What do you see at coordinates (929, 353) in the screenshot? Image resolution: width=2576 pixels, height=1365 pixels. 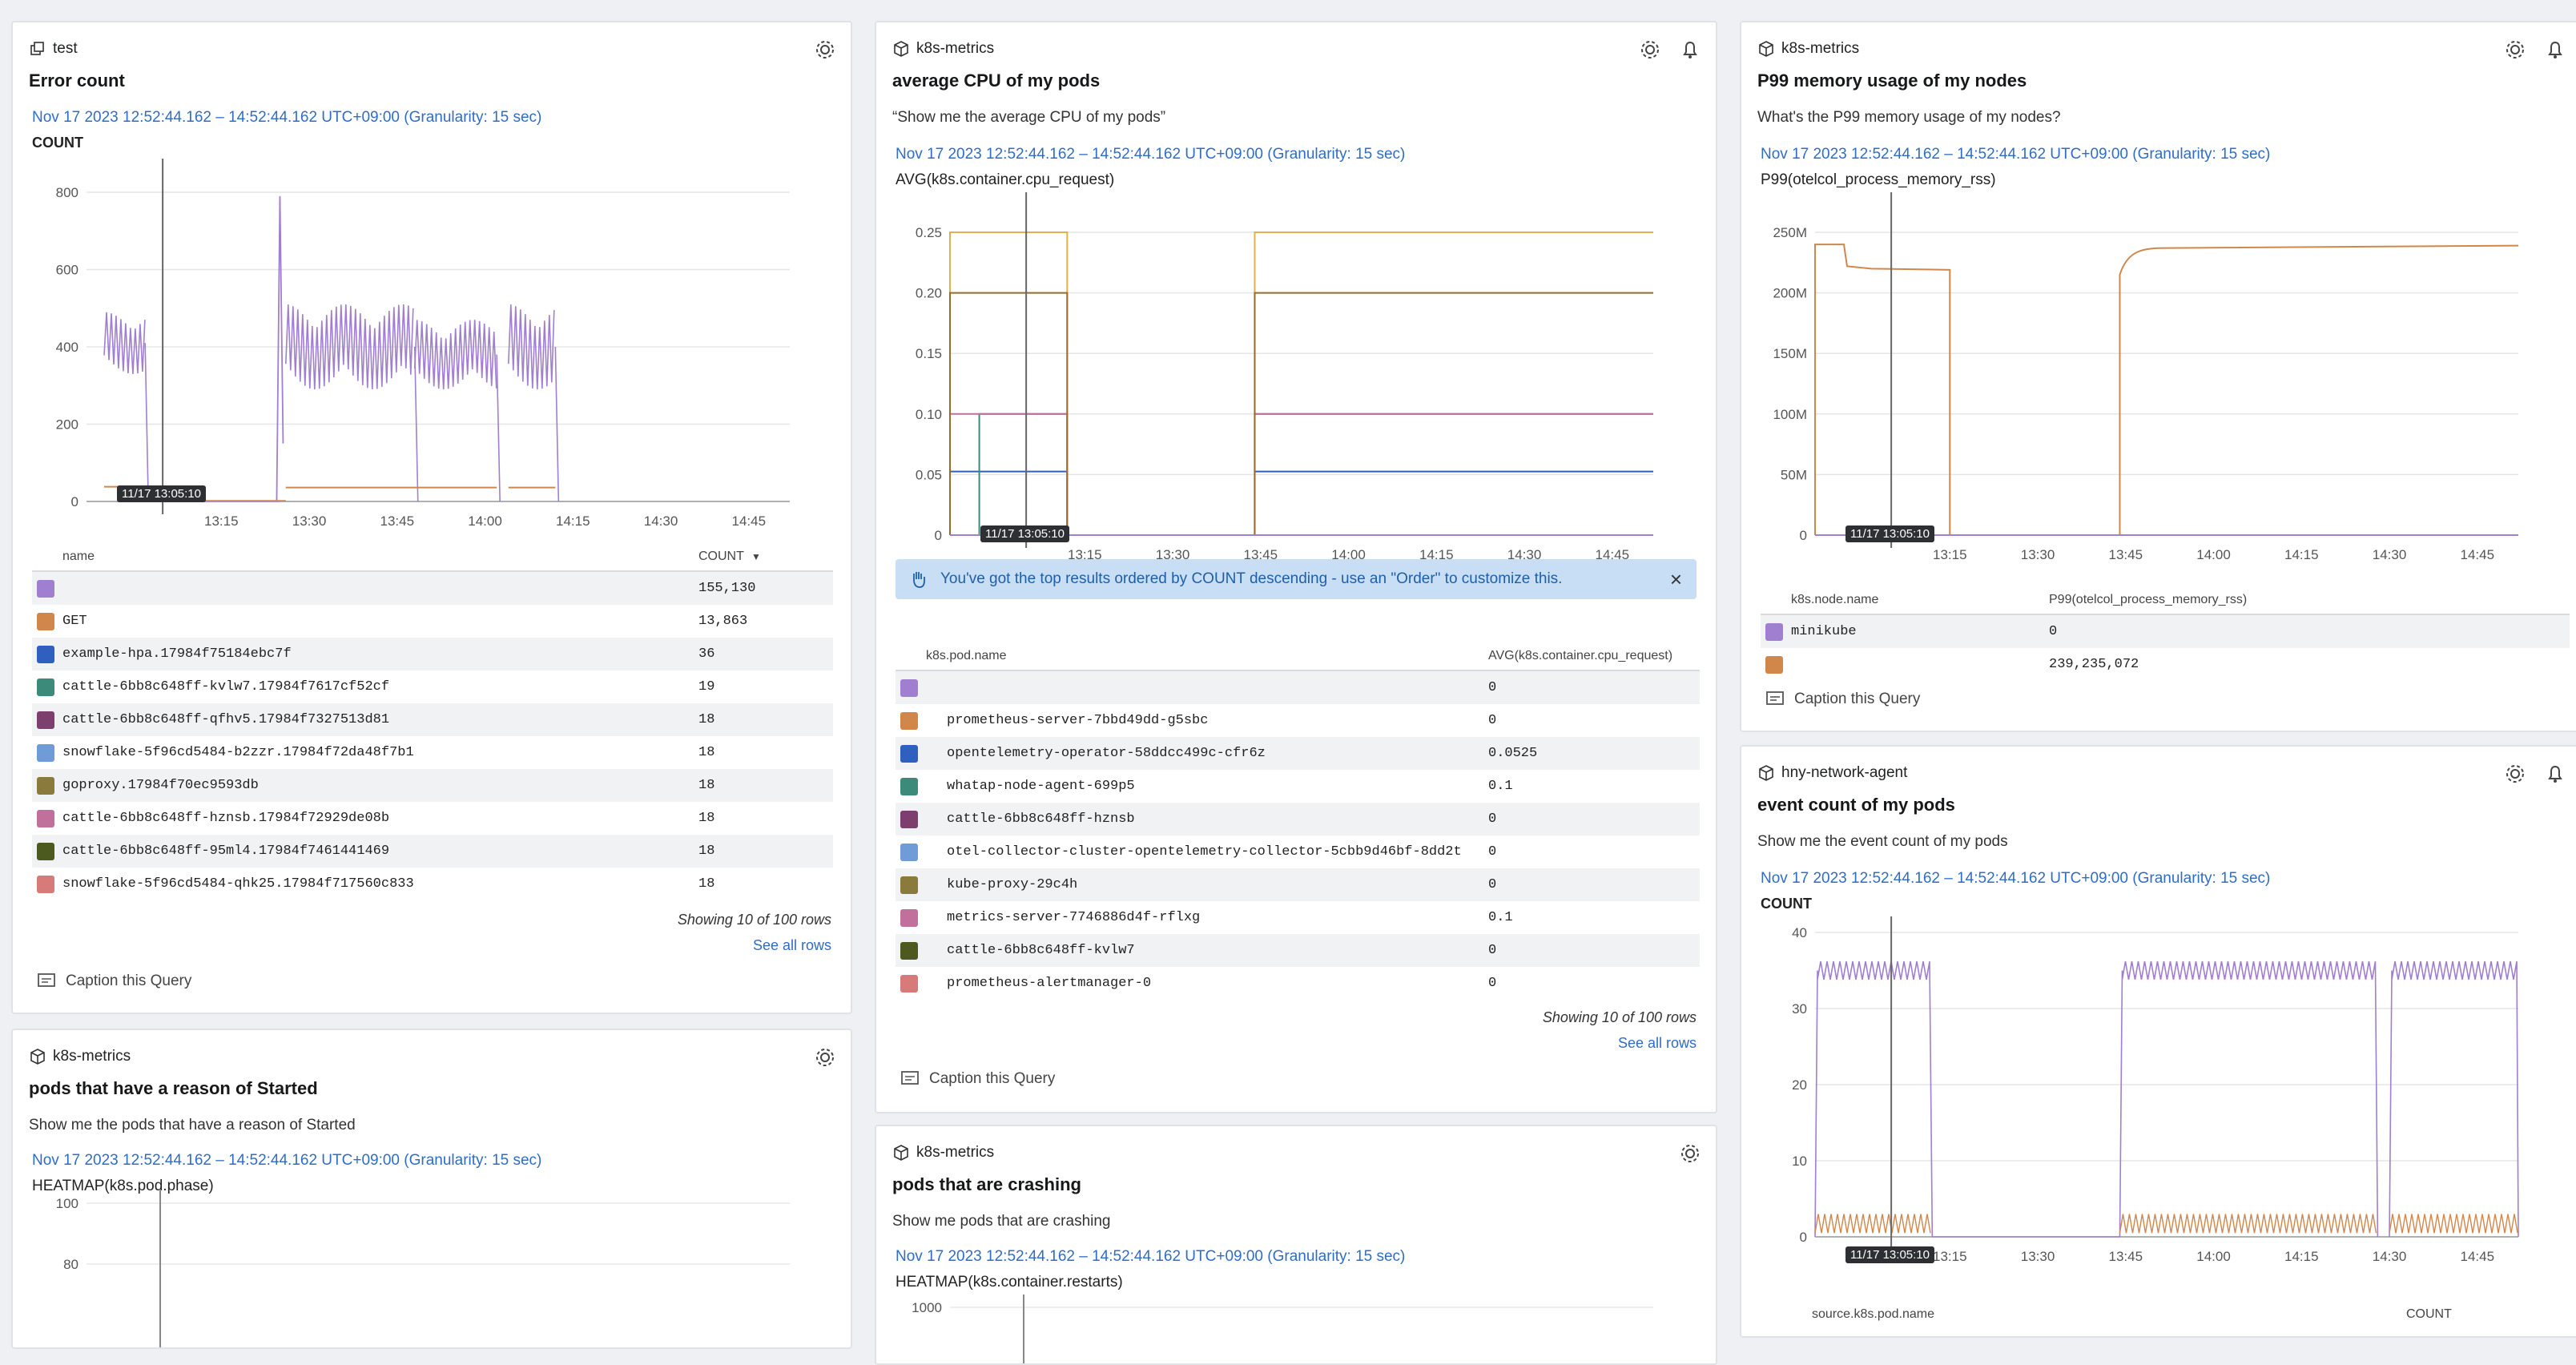 I see `y-tick-label: 0.15` at bounding box center [929, 353].